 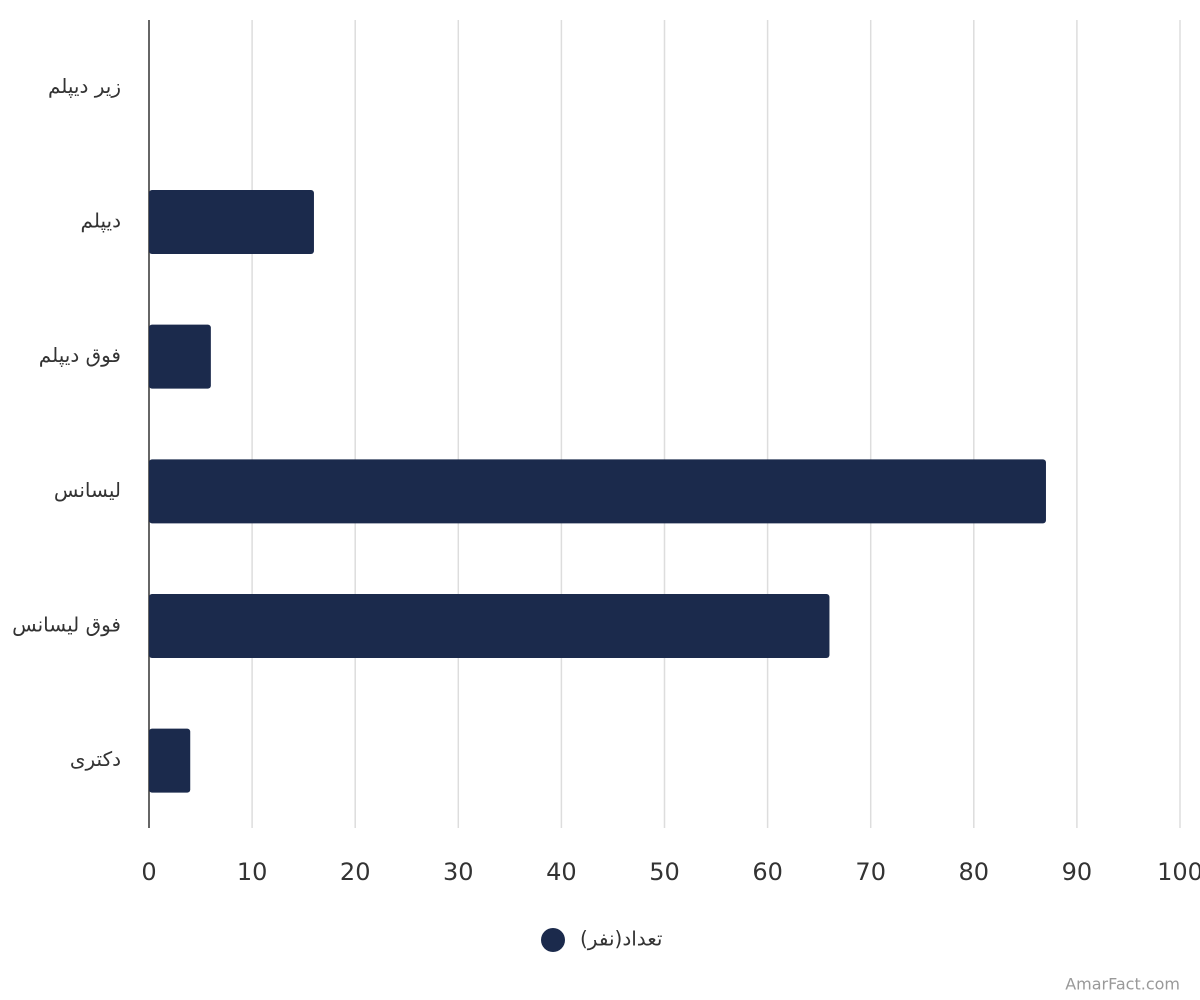 I want to click on x-tick-label: 0, so click(x=148, y=872).